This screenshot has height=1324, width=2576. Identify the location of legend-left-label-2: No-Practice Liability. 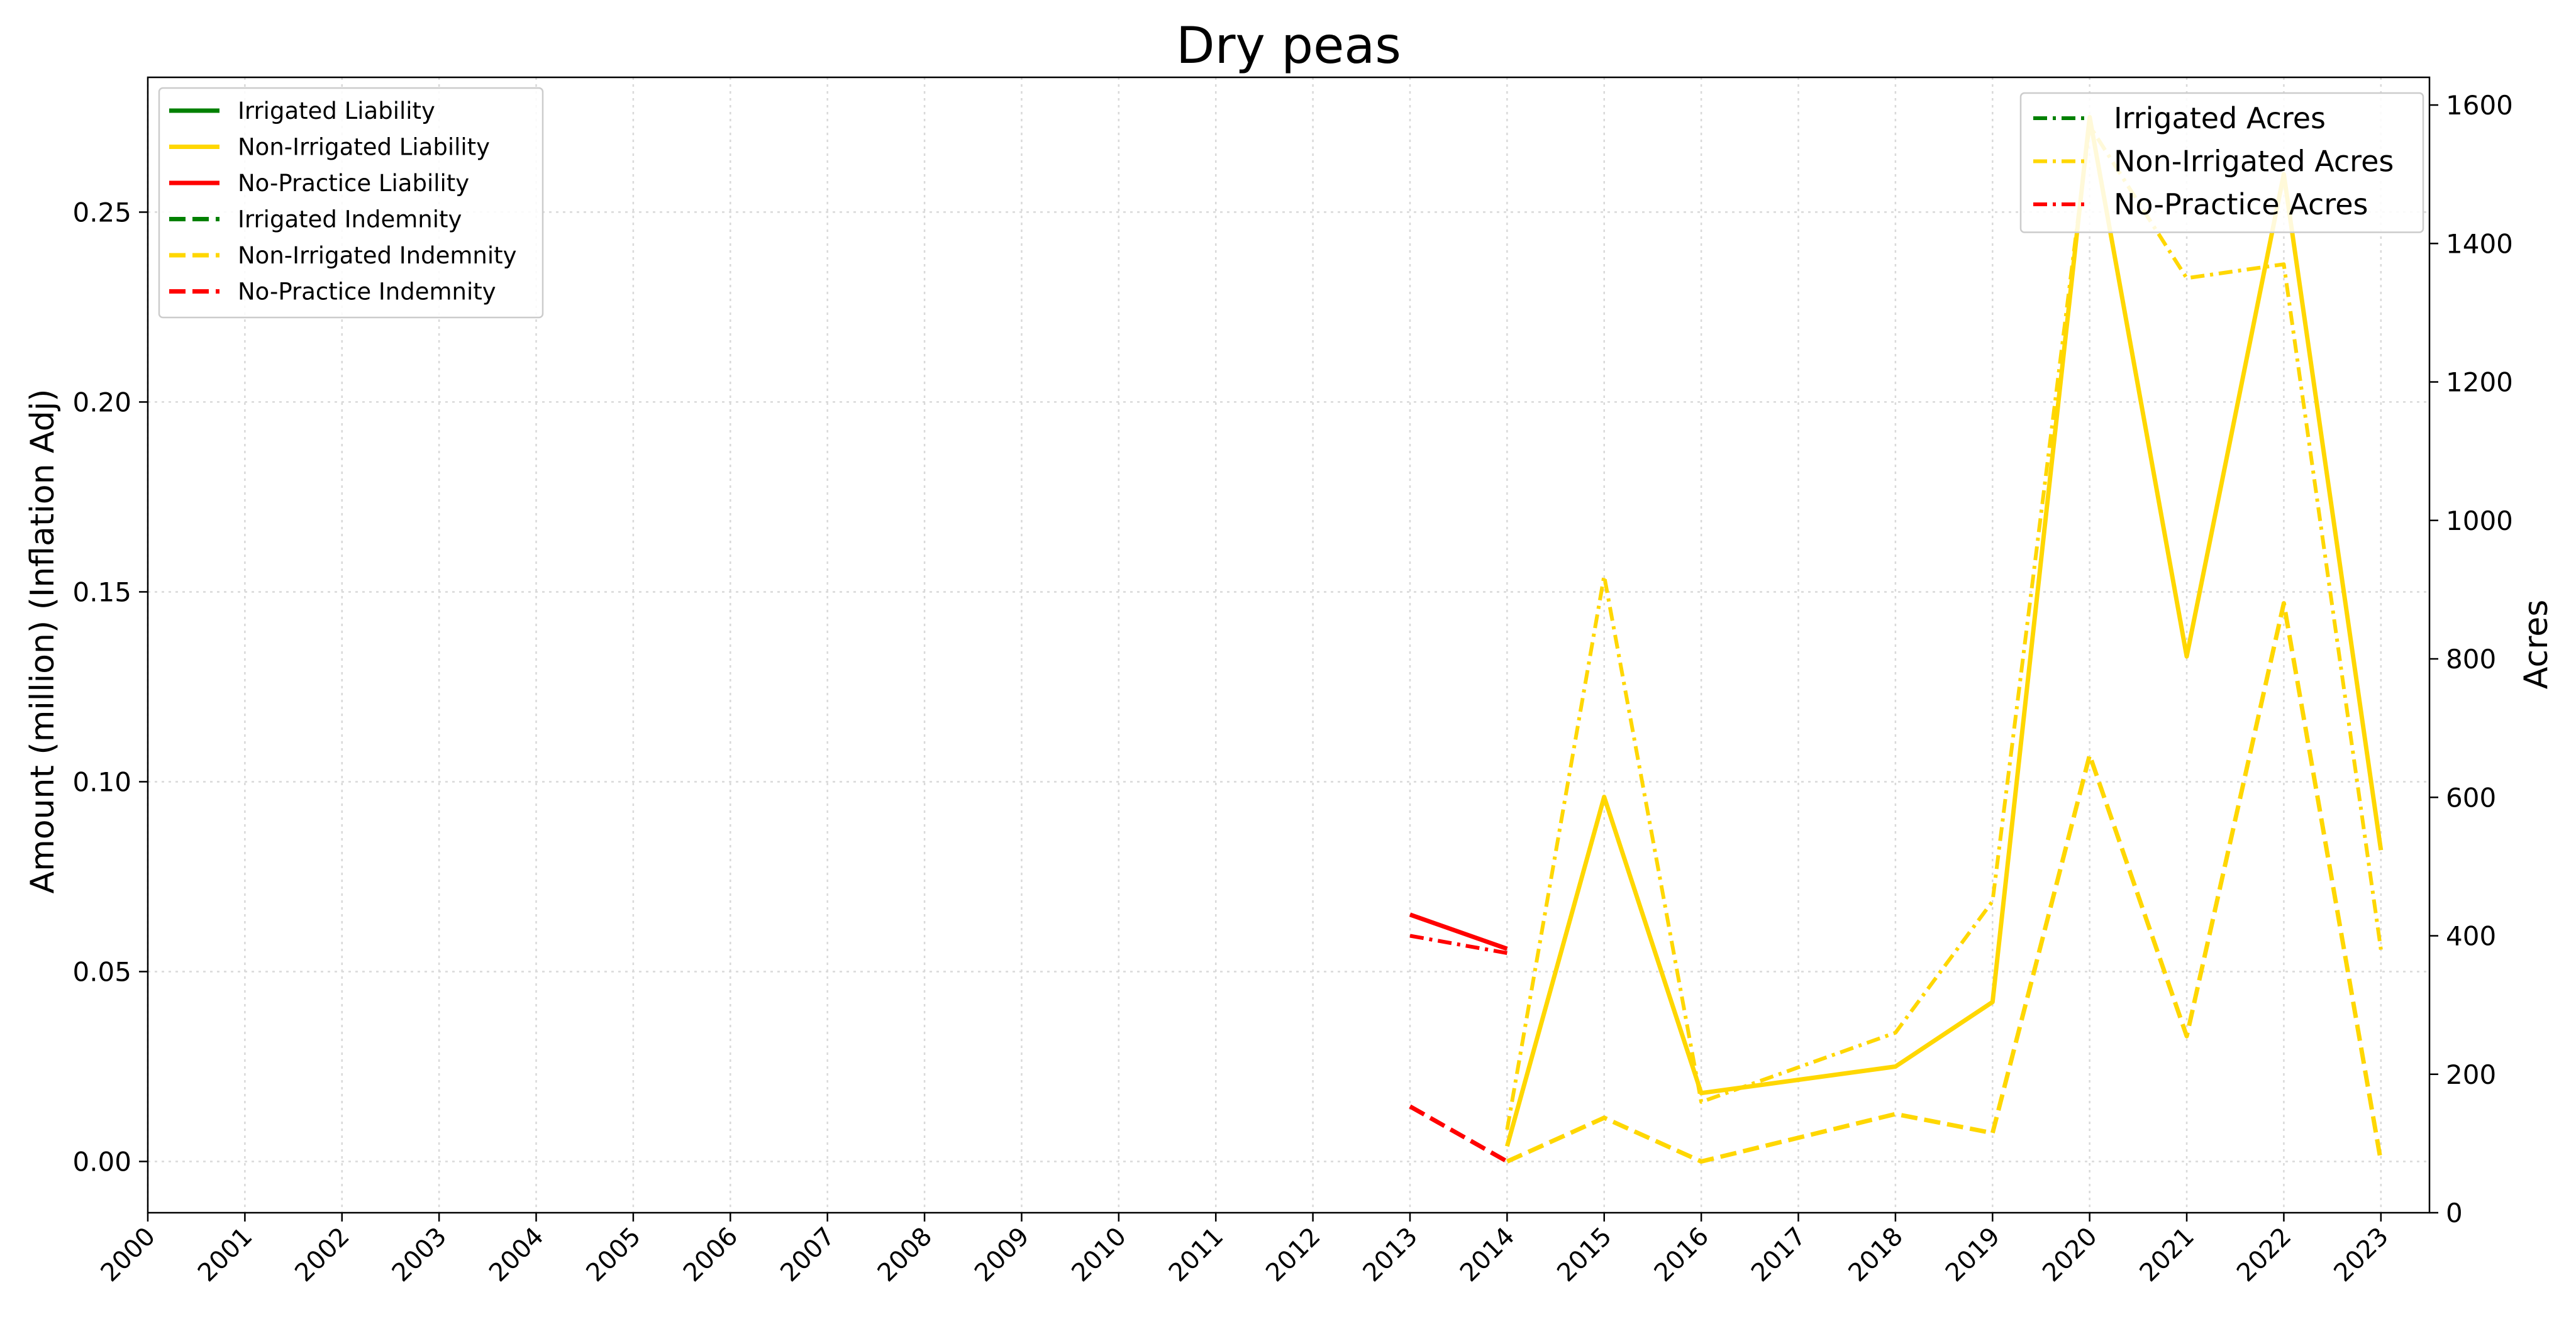
(353, 183).